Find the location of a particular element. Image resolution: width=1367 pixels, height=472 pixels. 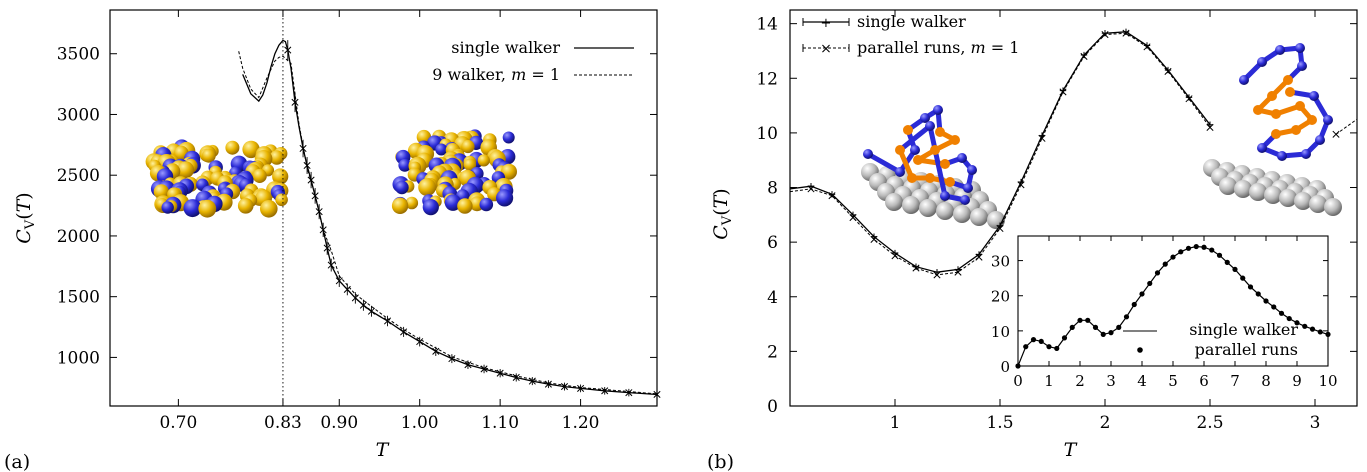

y-tick-label: 8 is located at coordinates (772, 189).